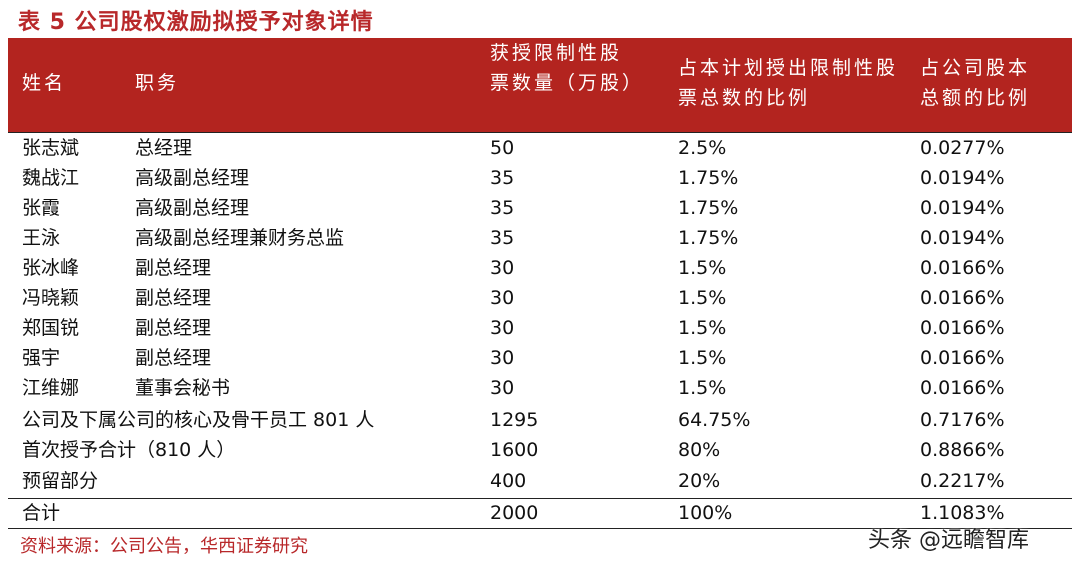 This screenshot has width=1080, height=564. I want to click on table-cell: 王泳, so click(41, 238).